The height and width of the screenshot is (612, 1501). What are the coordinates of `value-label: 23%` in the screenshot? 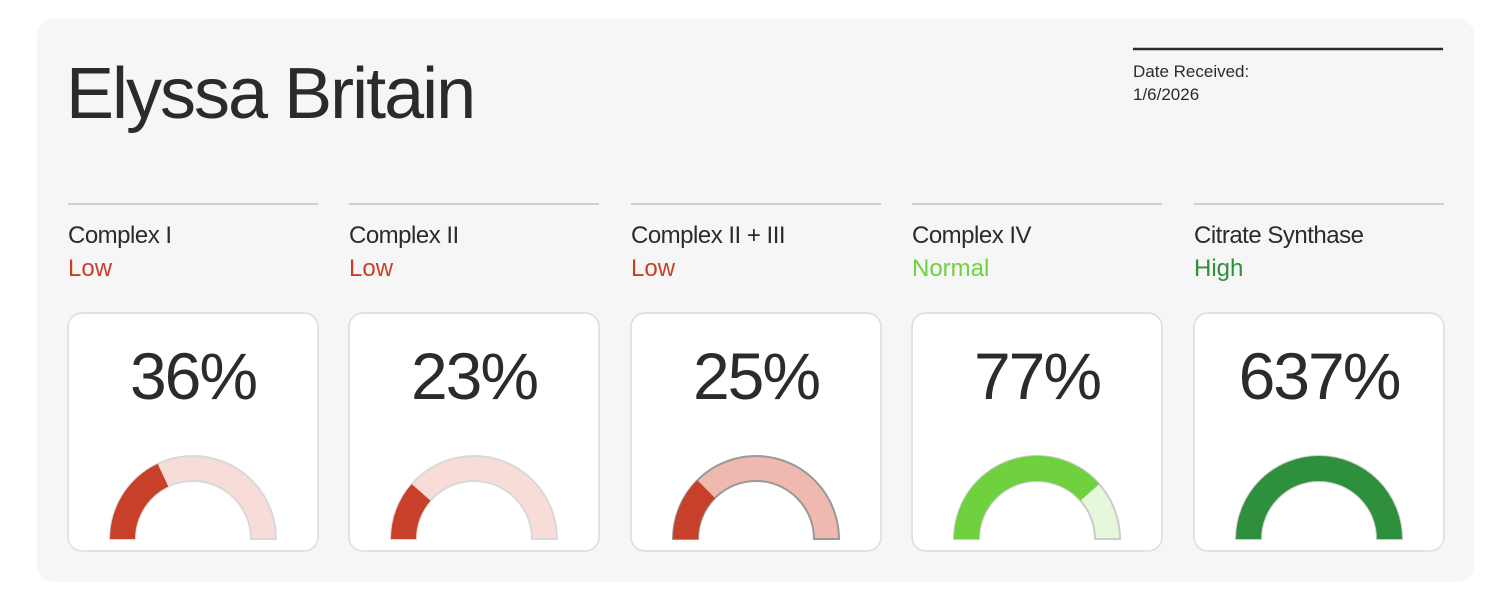 It's located at (474, 376).